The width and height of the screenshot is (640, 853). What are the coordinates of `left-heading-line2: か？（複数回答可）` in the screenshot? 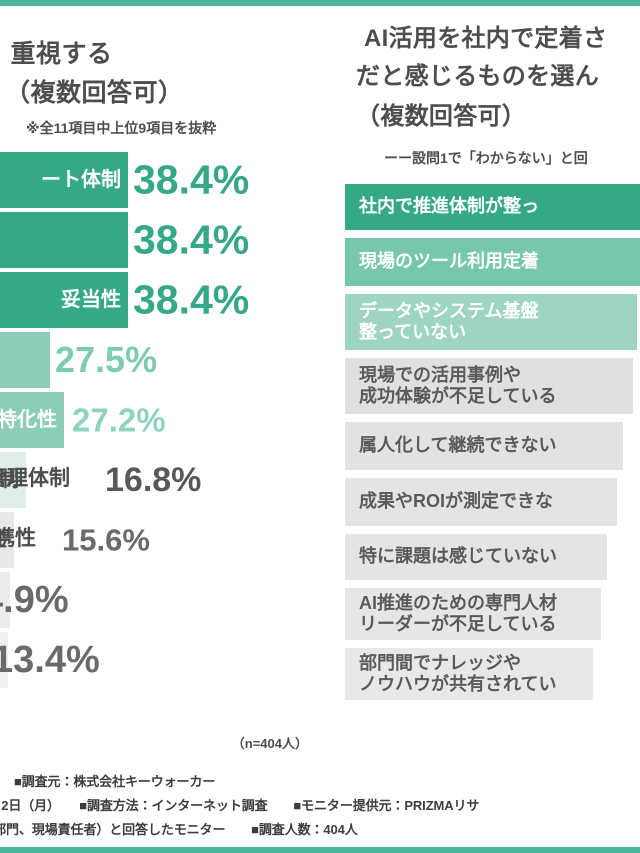 It's located at (92, 93).